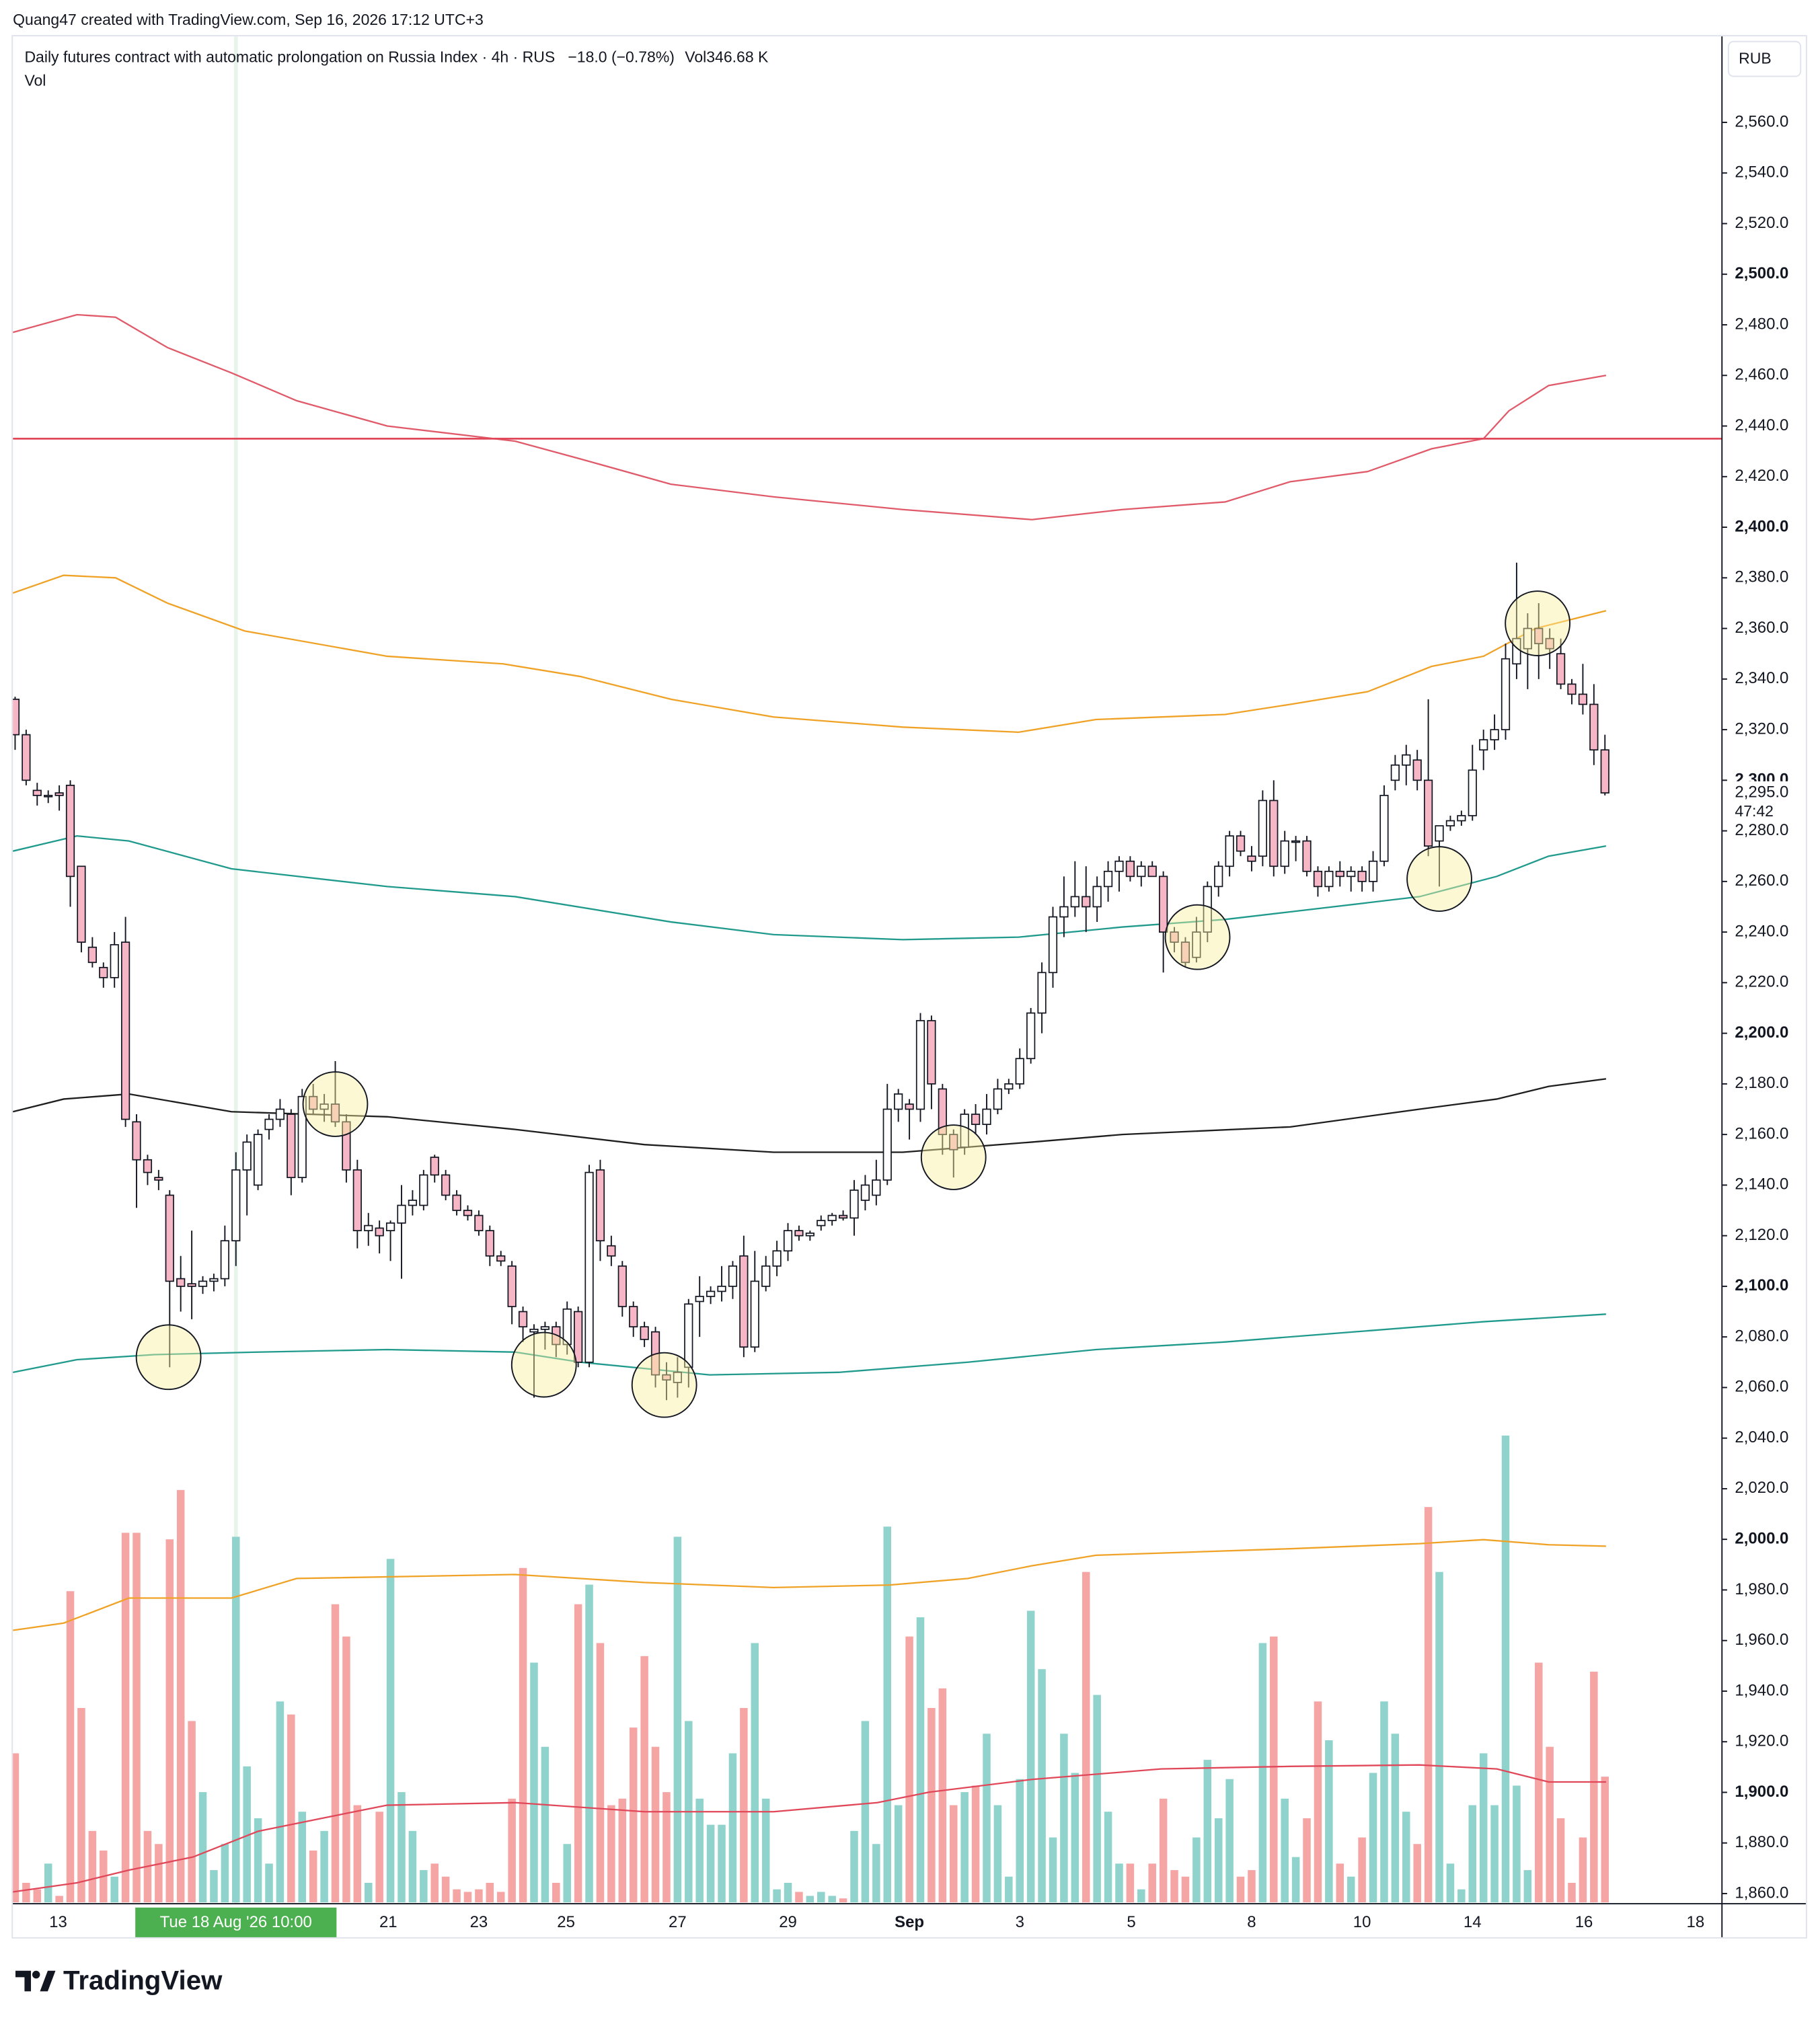  Describe the element at coordinates (1762, 678) in the screenshot. I see `y-tick-label: 2,340.0` at that location.